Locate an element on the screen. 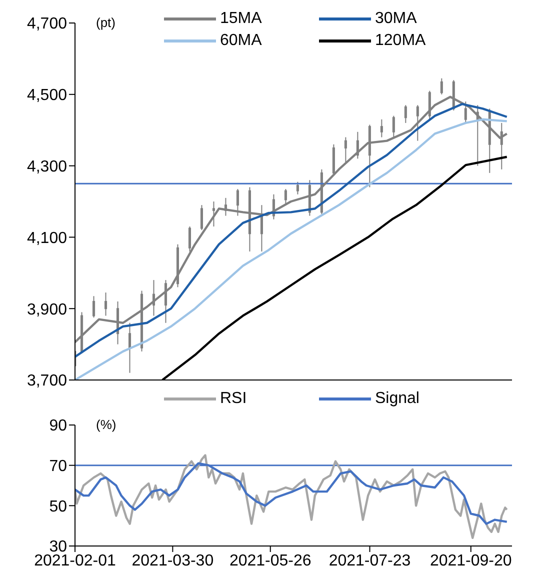 The height and width of the screenshot is (585, 549). y-tick-label: 4,300 is located at coordinates (47, 167).